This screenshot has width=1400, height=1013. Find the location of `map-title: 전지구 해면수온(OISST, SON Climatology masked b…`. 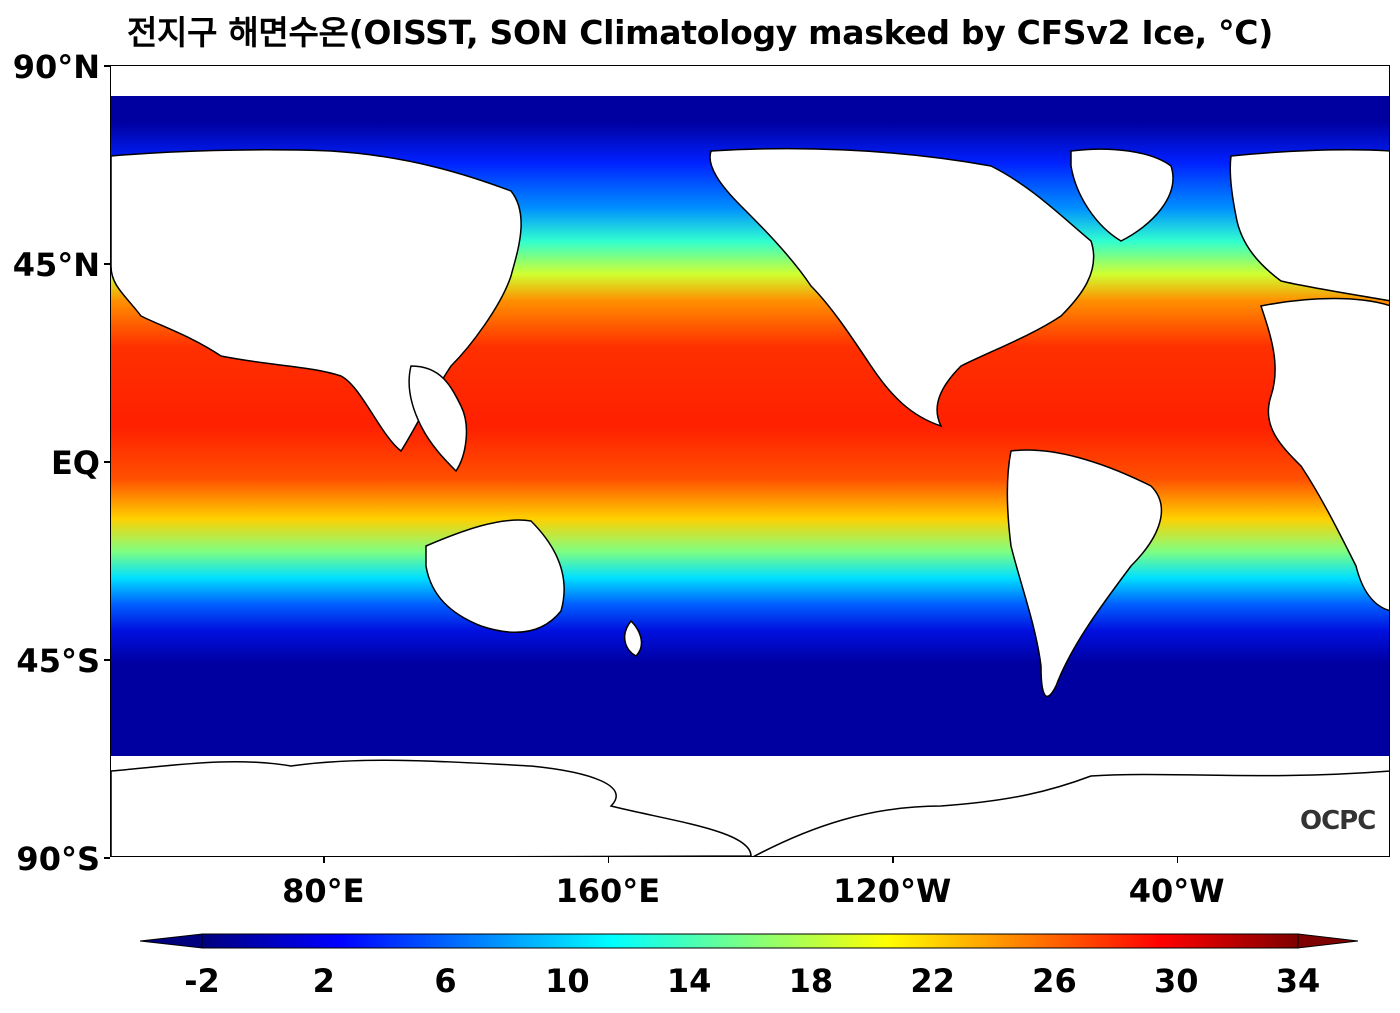

map-title: 전지구 해면수온(OISST, SON Climatology masked b… is located at coordinates (700, 32).